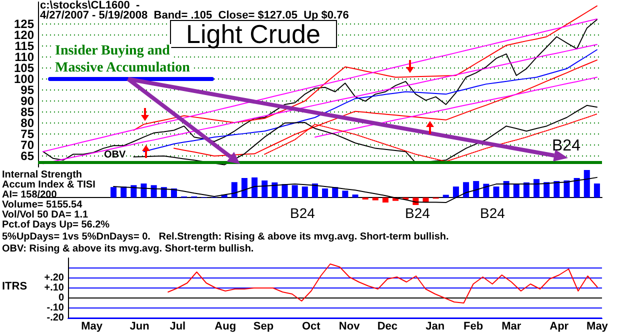  I want to click on y-tick-label: +.20, so click(54, 278).